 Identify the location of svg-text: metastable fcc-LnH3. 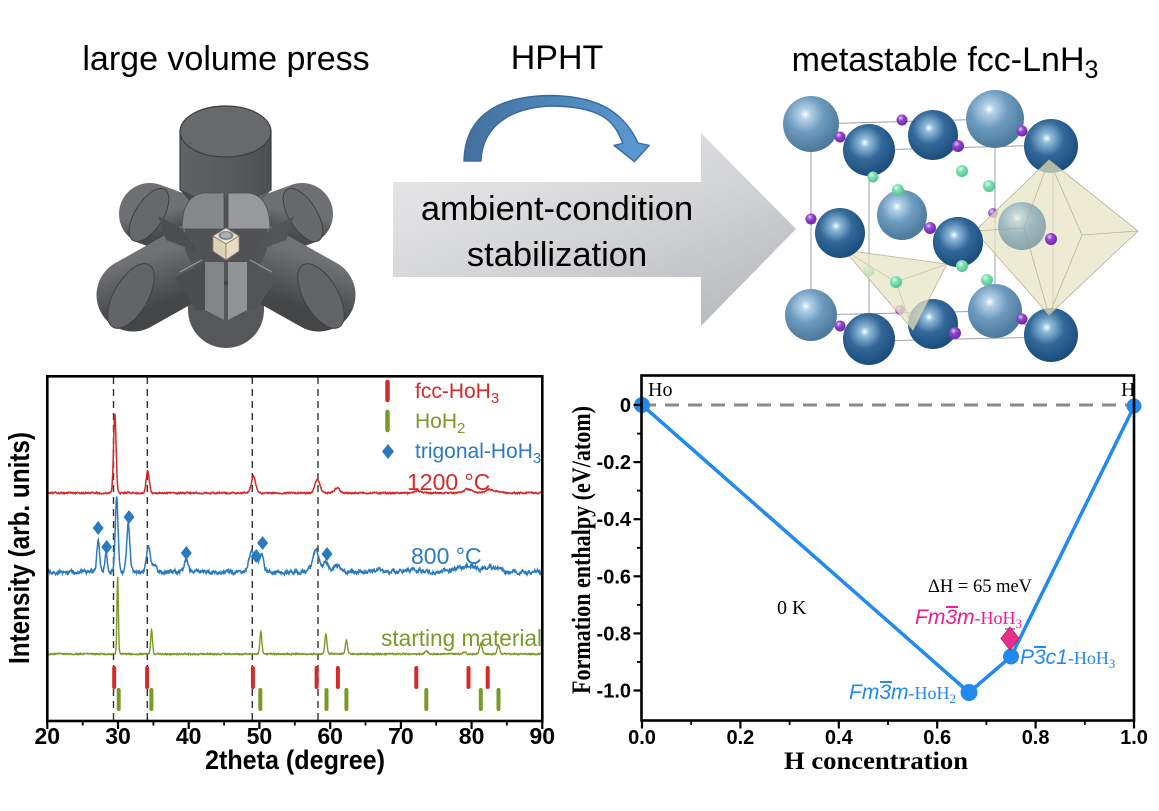
(945, 62).